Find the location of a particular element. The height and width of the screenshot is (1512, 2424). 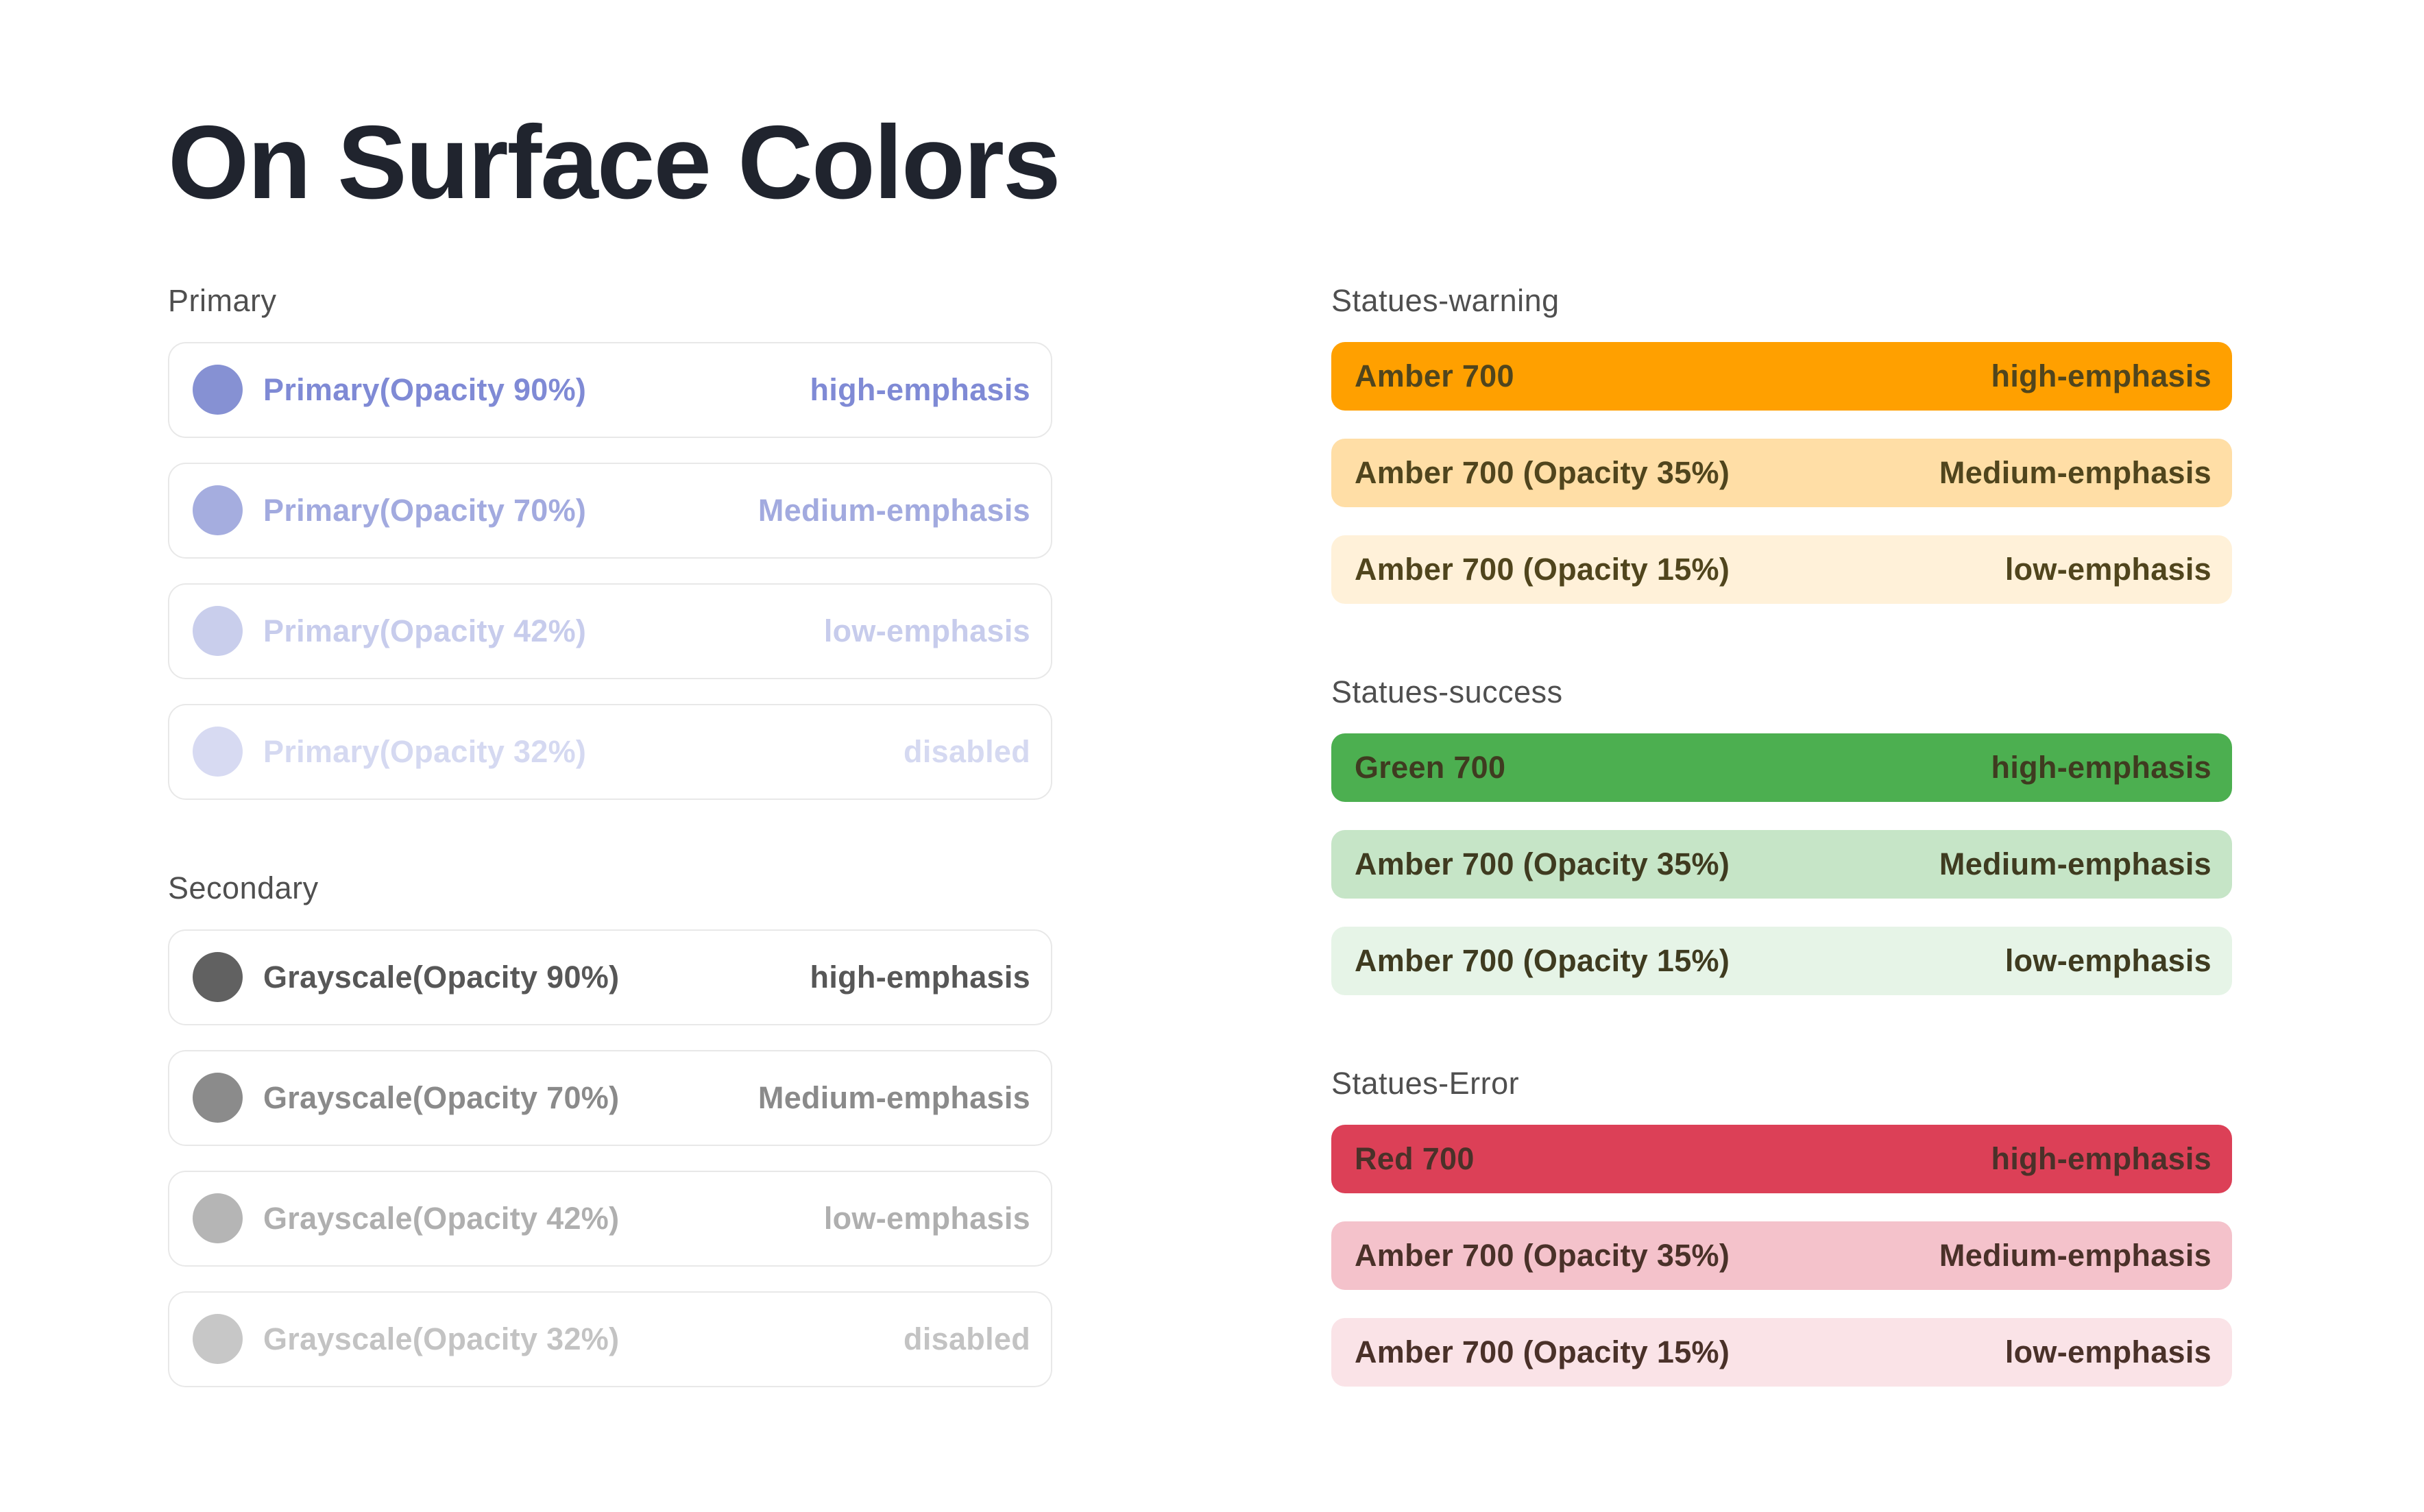

color-row-grayscale-42: Grayscale(Opacity 42%) low-emphasis is located at coordinates (610, 1219).